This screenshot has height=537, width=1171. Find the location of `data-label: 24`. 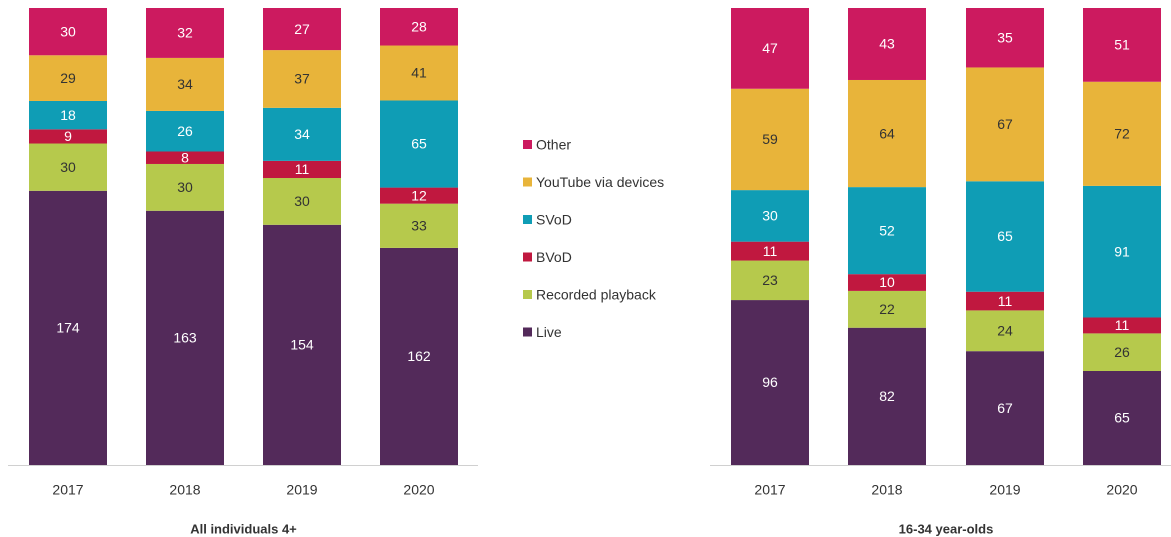

data-label: 24 is located at coordinates (1005, 330).